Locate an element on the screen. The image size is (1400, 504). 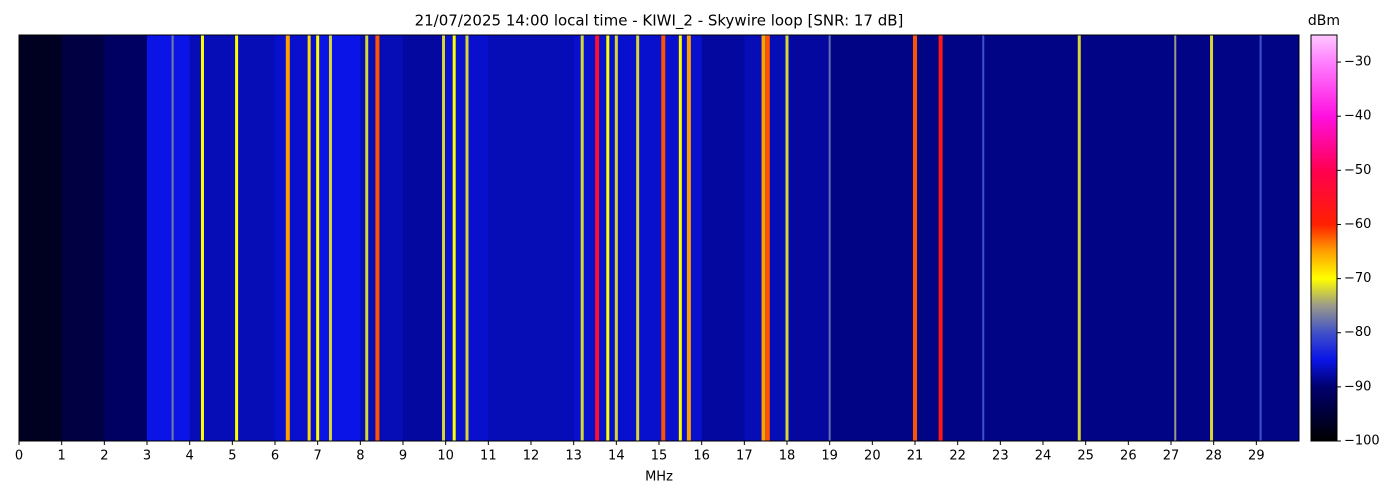
x-tick-label: 19 is located at coordinates (829, 456).